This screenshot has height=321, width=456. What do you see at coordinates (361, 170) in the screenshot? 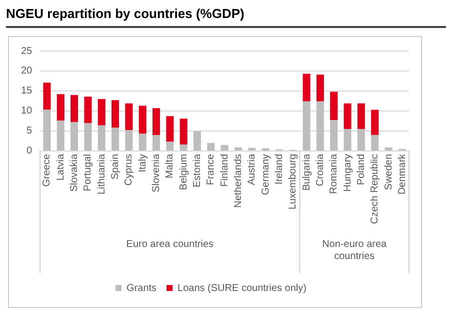
I see `x-tick-label: Poland` at bounding box center [361, 170].